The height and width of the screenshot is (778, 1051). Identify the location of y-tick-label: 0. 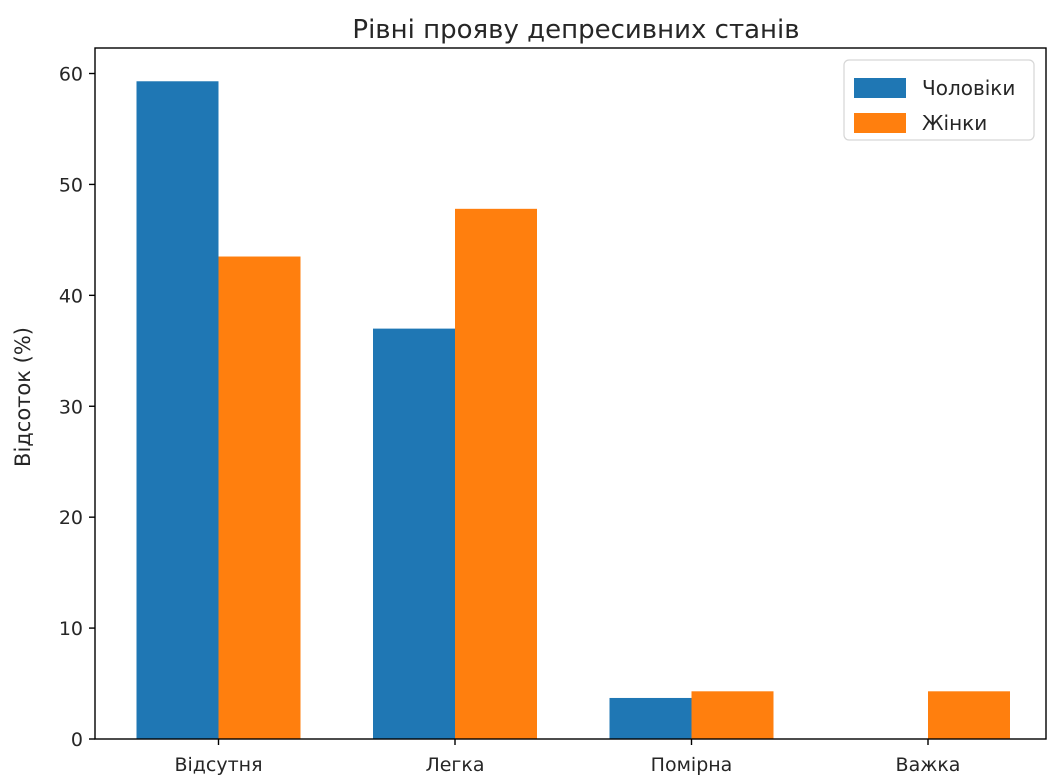
(77, 740).